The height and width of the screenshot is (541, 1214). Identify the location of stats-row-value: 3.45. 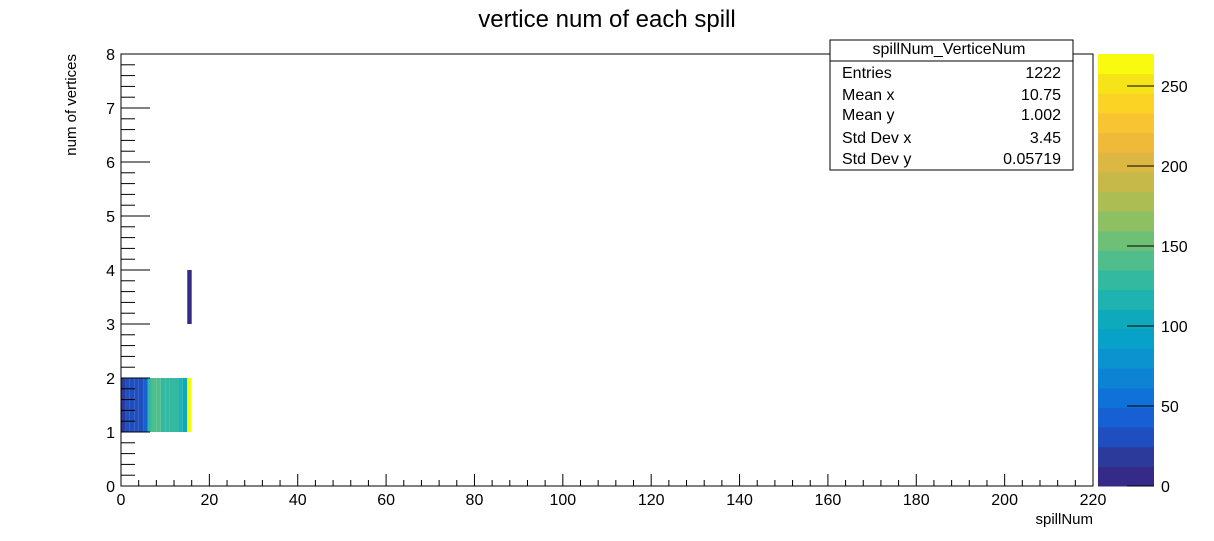
(1045, 138).